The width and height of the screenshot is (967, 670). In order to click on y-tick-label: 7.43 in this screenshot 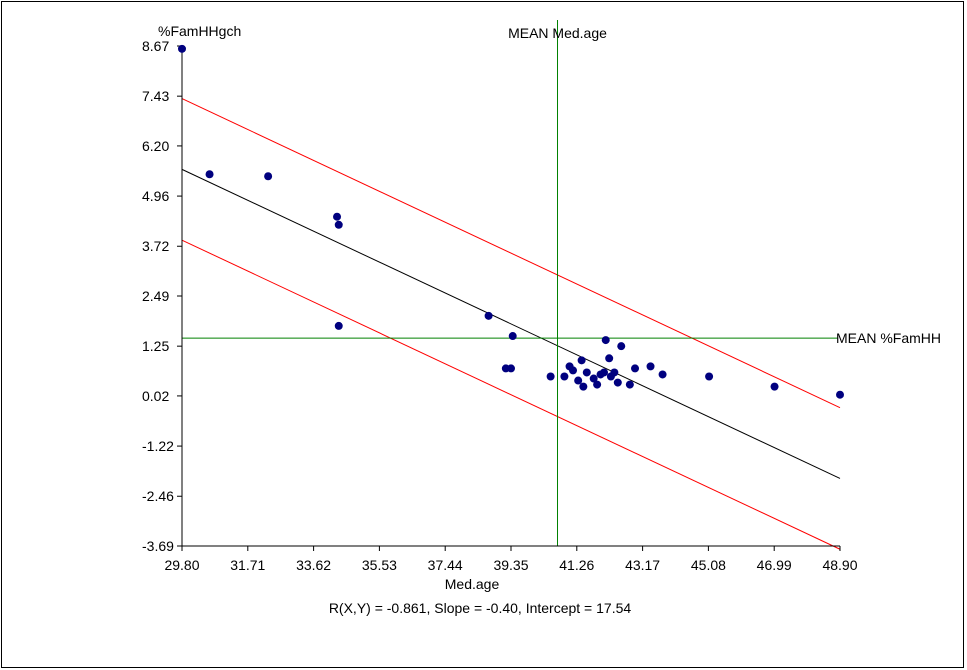, I will do `click(155, 96)`.